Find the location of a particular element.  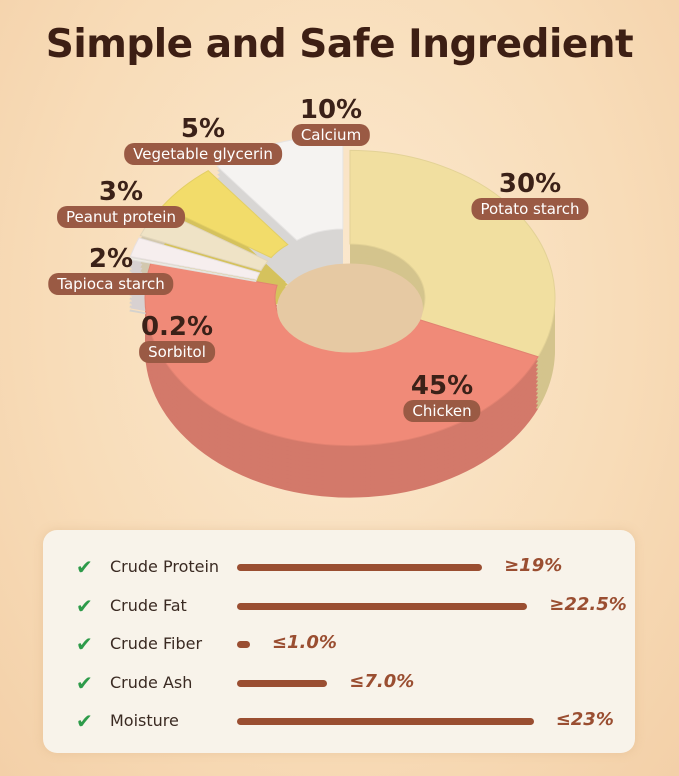

donut-slice-sorbitol is located at coordinates (192, 269).